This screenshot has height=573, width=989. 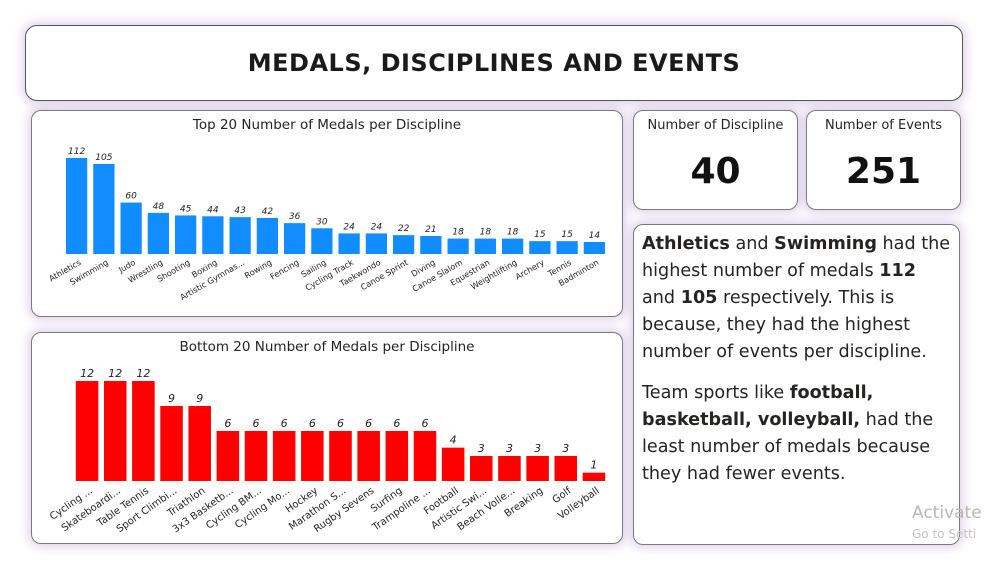 I want to click on data-label-13: 4, so click(x=453, y=440).